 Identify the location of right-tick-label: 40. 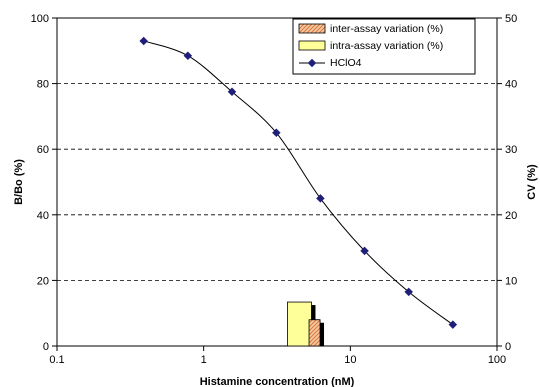
(511, 85).